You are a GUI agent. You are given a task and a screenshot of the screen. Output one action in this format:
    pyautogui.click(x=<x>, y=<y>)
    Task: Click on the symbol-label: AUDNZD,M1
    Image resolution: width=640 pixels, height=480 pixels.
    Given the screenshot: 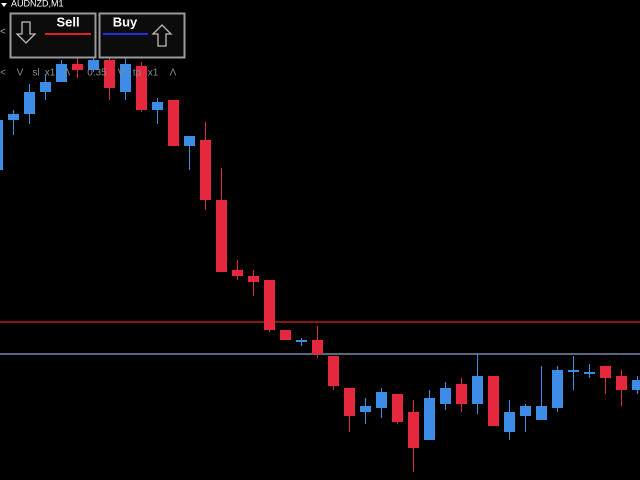 What is the action you would take?
    pyautogui.click(x=37, y=4)
    